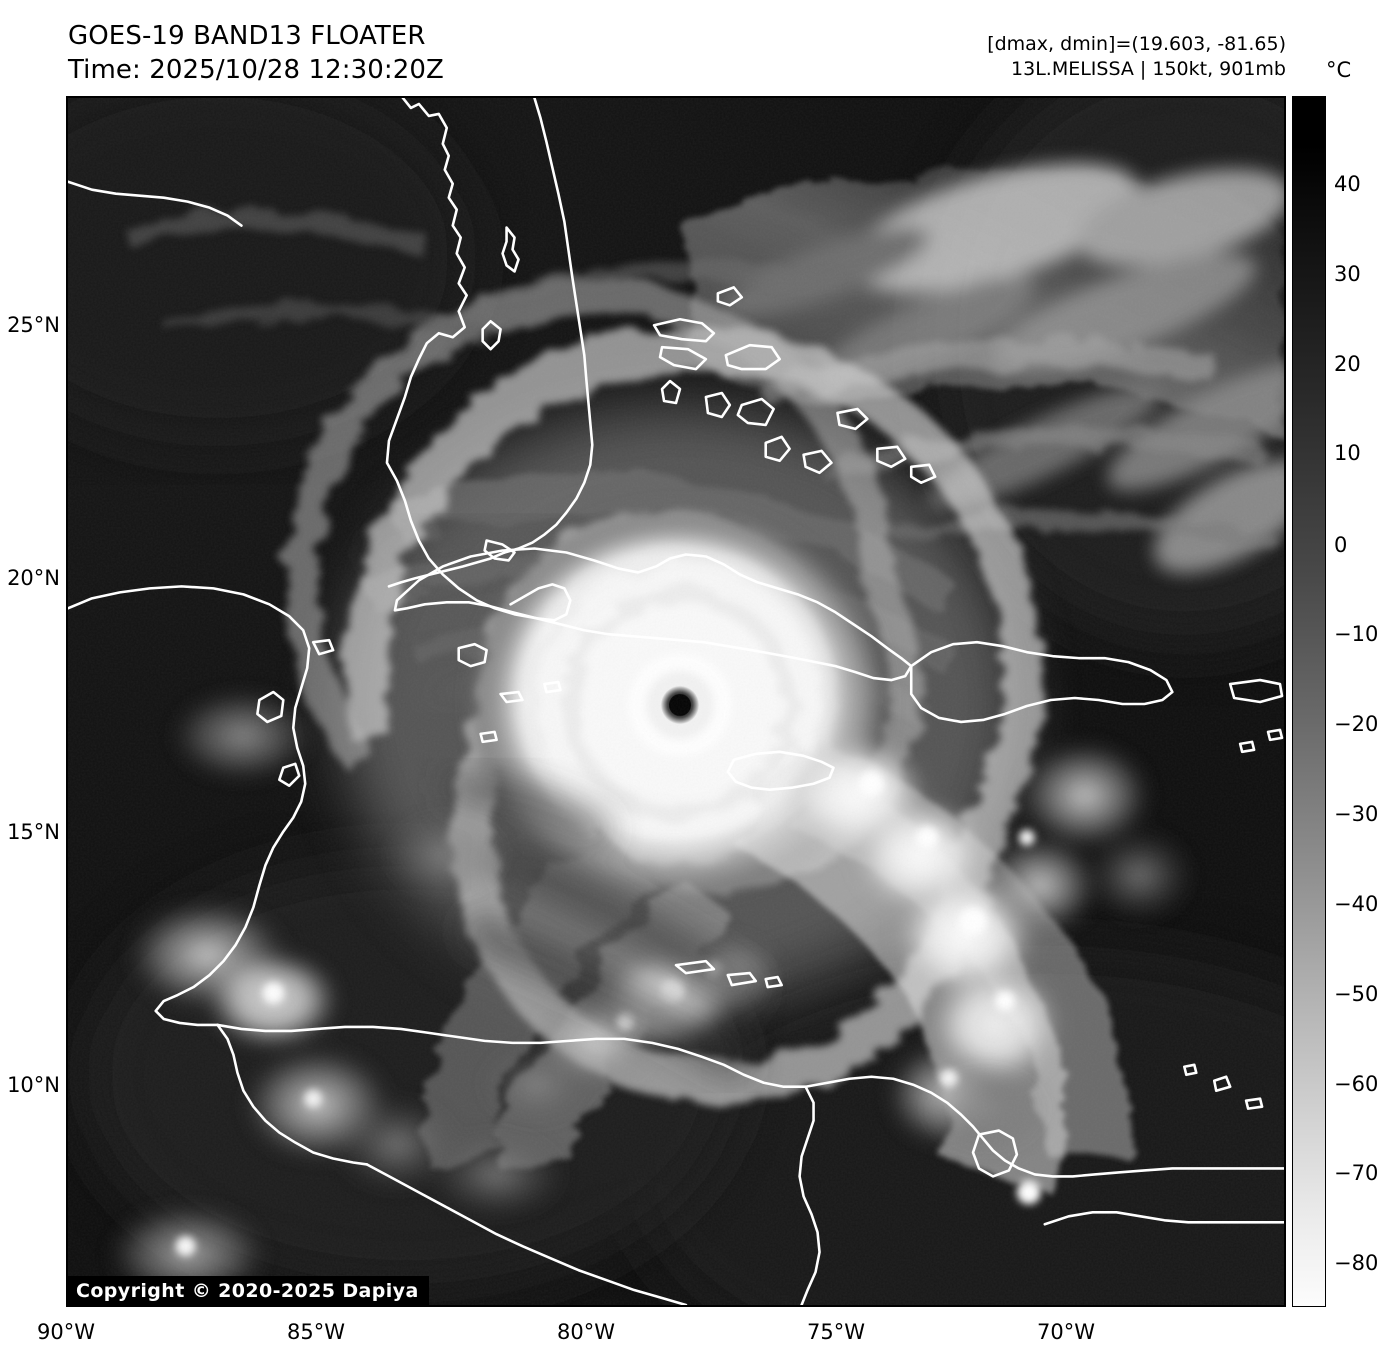 This screenshot has height=1359, width=1390. Describe the element at coordinates (1356, 1263) in the screenshot. I see `colorbar-tick-m80: −80` at that location.